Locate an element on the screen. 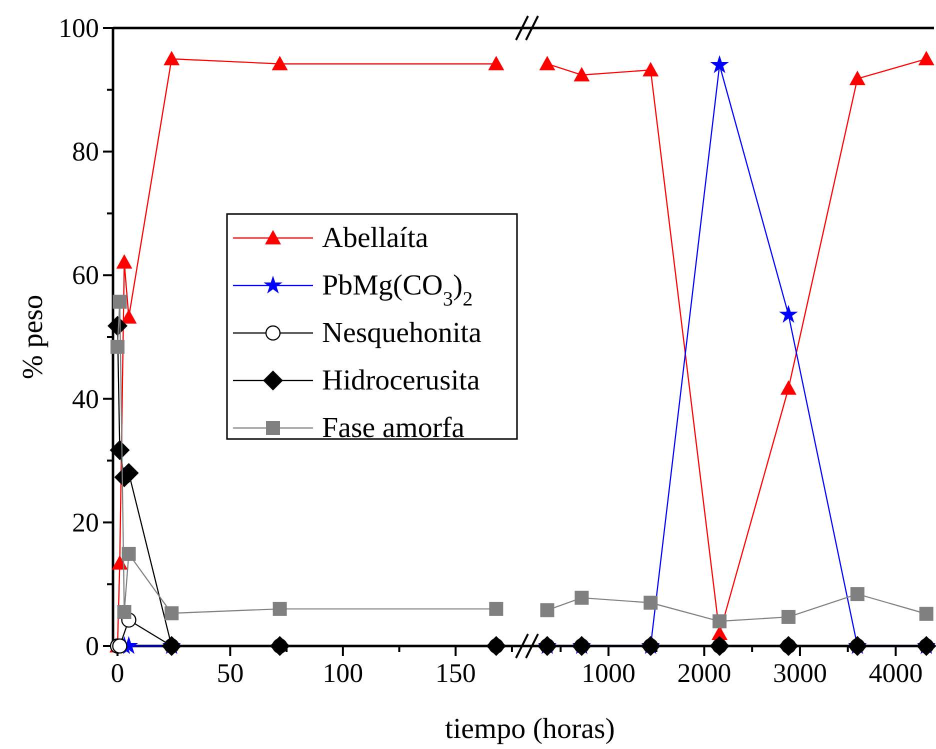 The image size is (936, 749). x-tick-label: 100 is located at coordinates (343, 673).